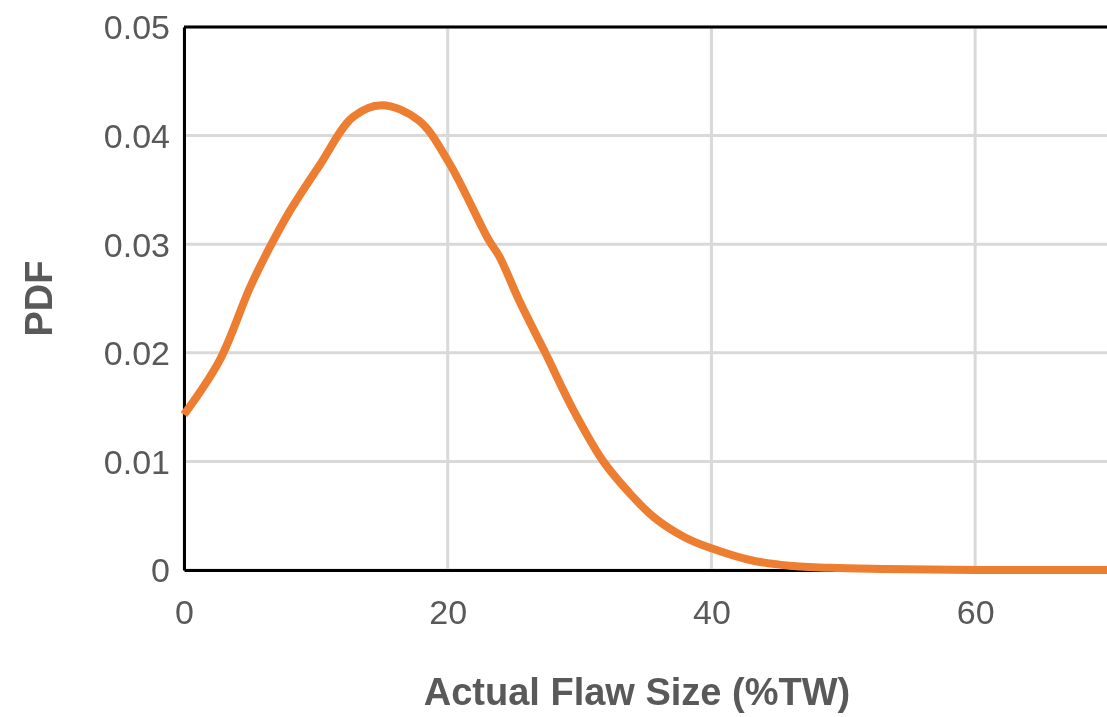  I want to click on y-axis-title: PDF, so click(39, 298).